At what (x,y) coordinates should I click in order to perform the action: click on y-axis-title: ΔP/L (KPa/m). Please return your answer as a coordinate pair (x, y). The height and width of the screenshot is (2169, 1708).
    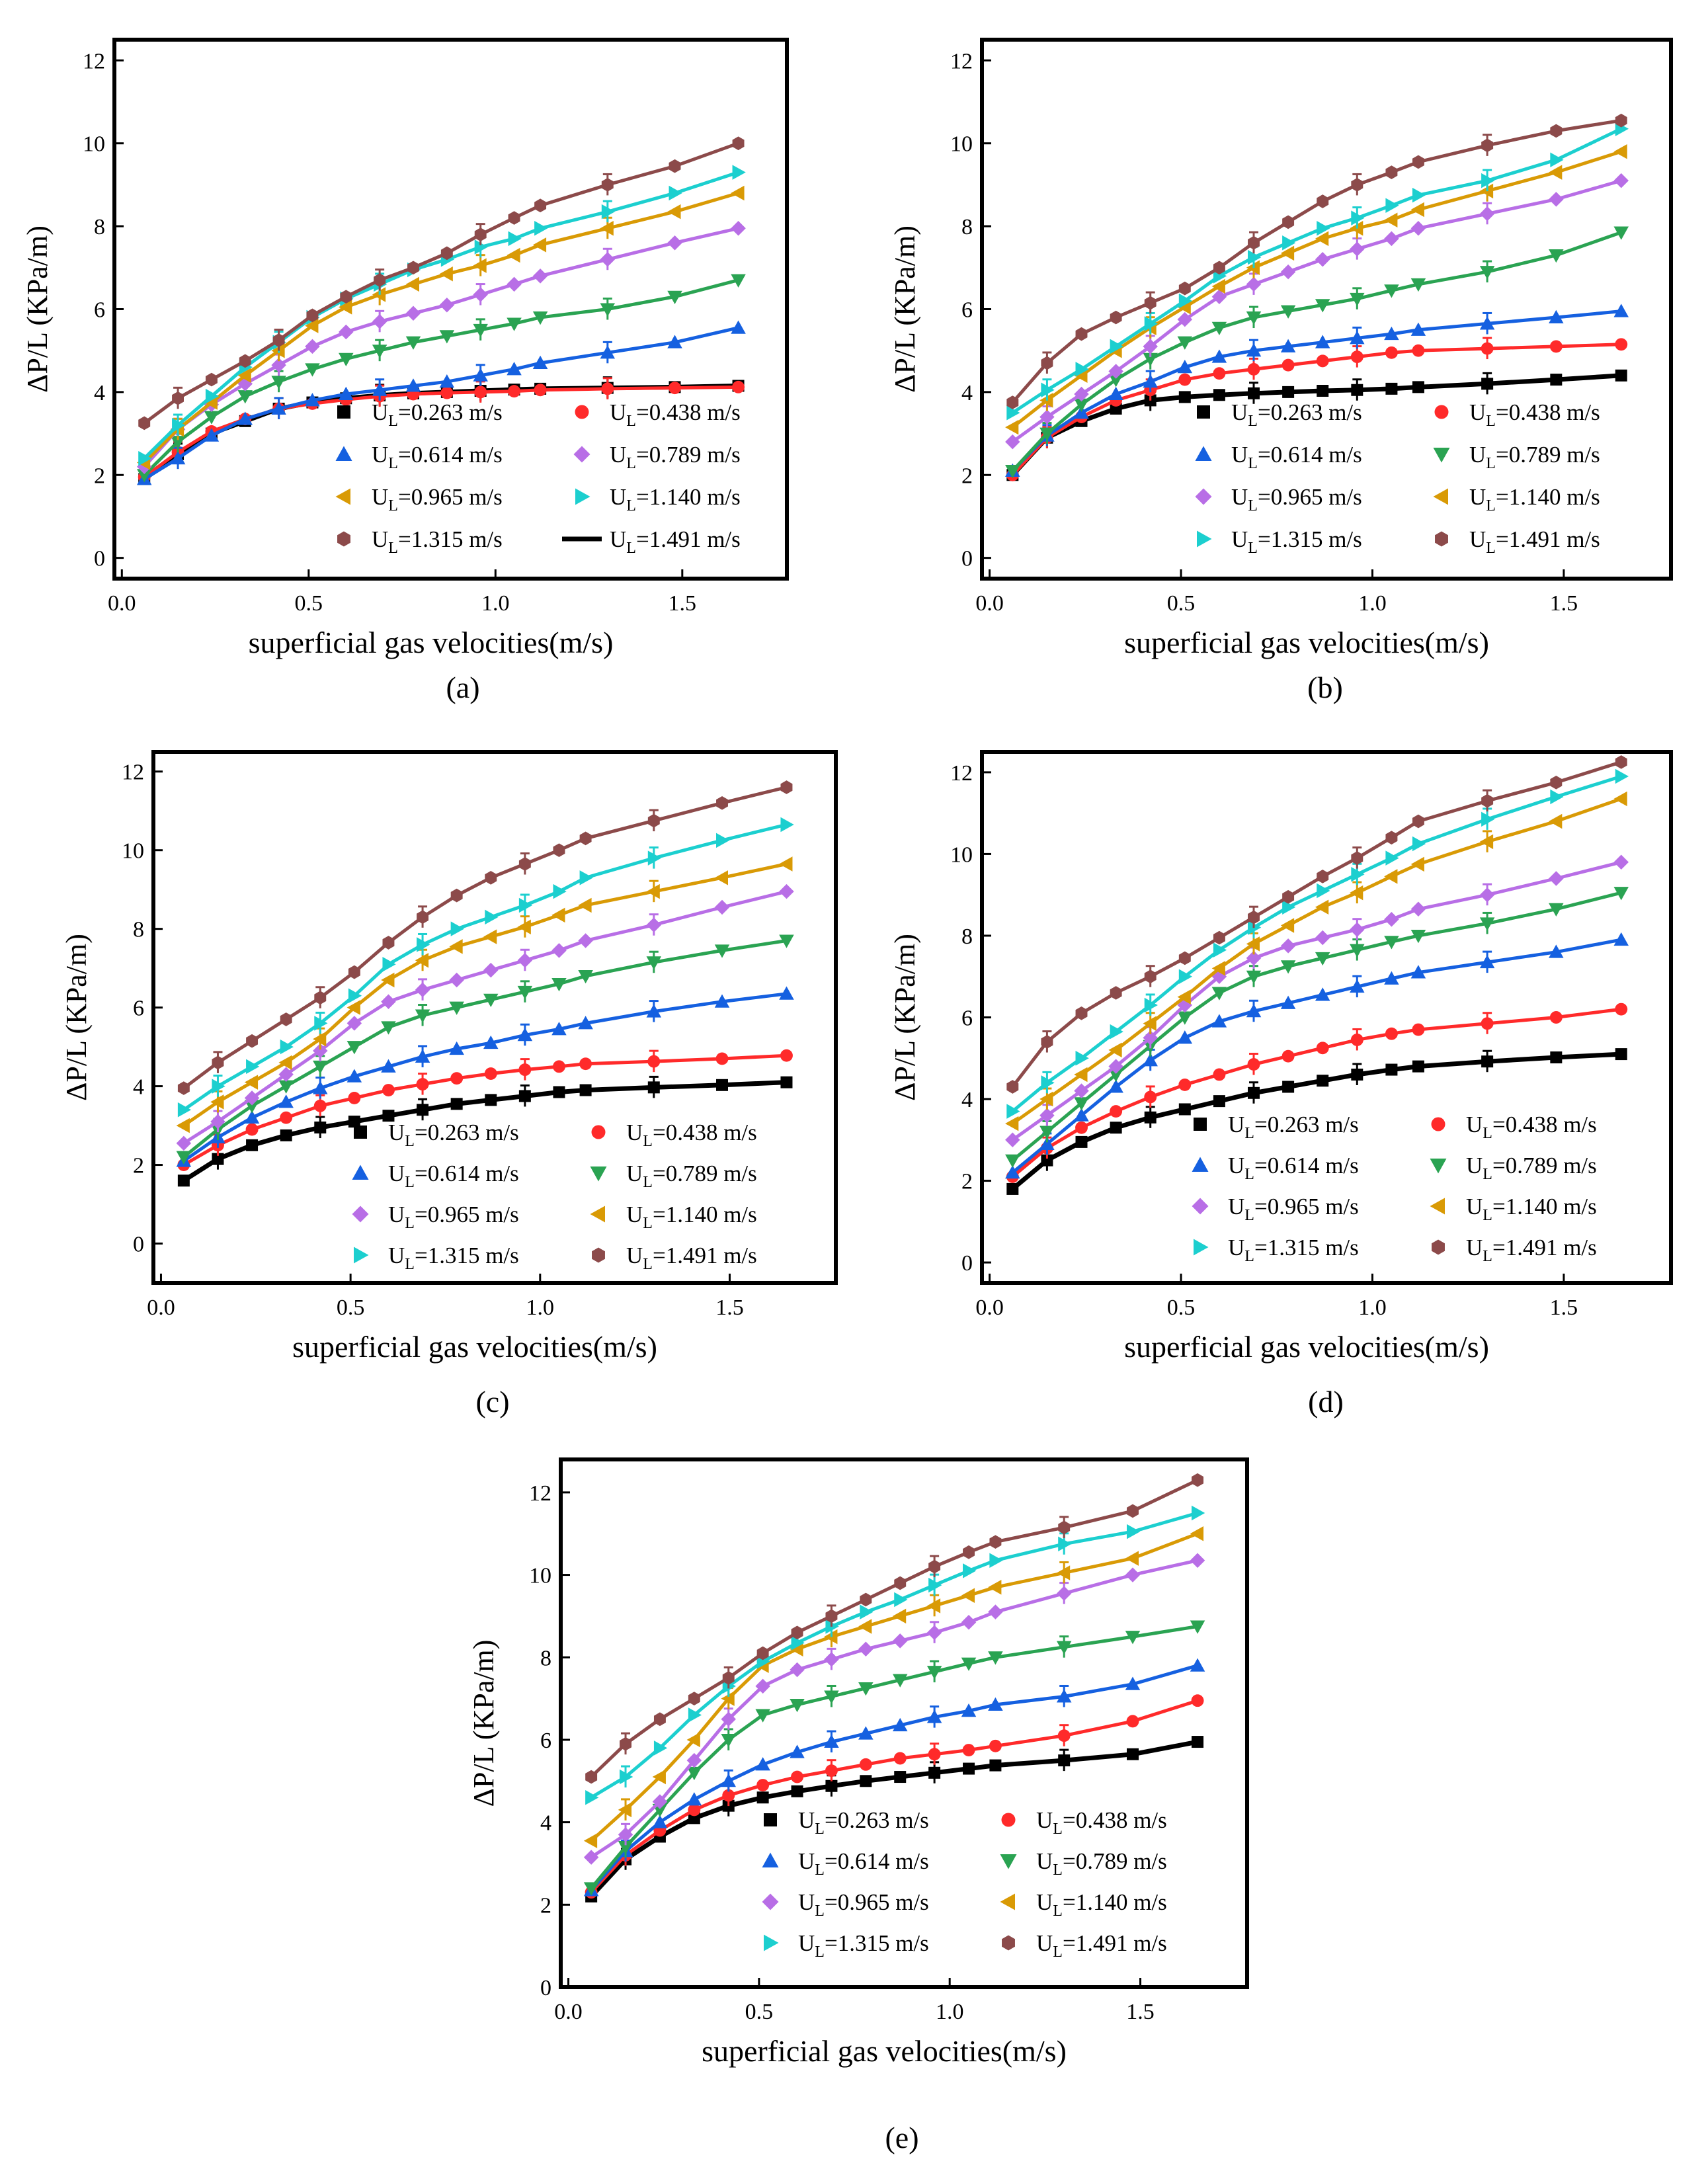
    Looking at the image, I should click on (38, 309).